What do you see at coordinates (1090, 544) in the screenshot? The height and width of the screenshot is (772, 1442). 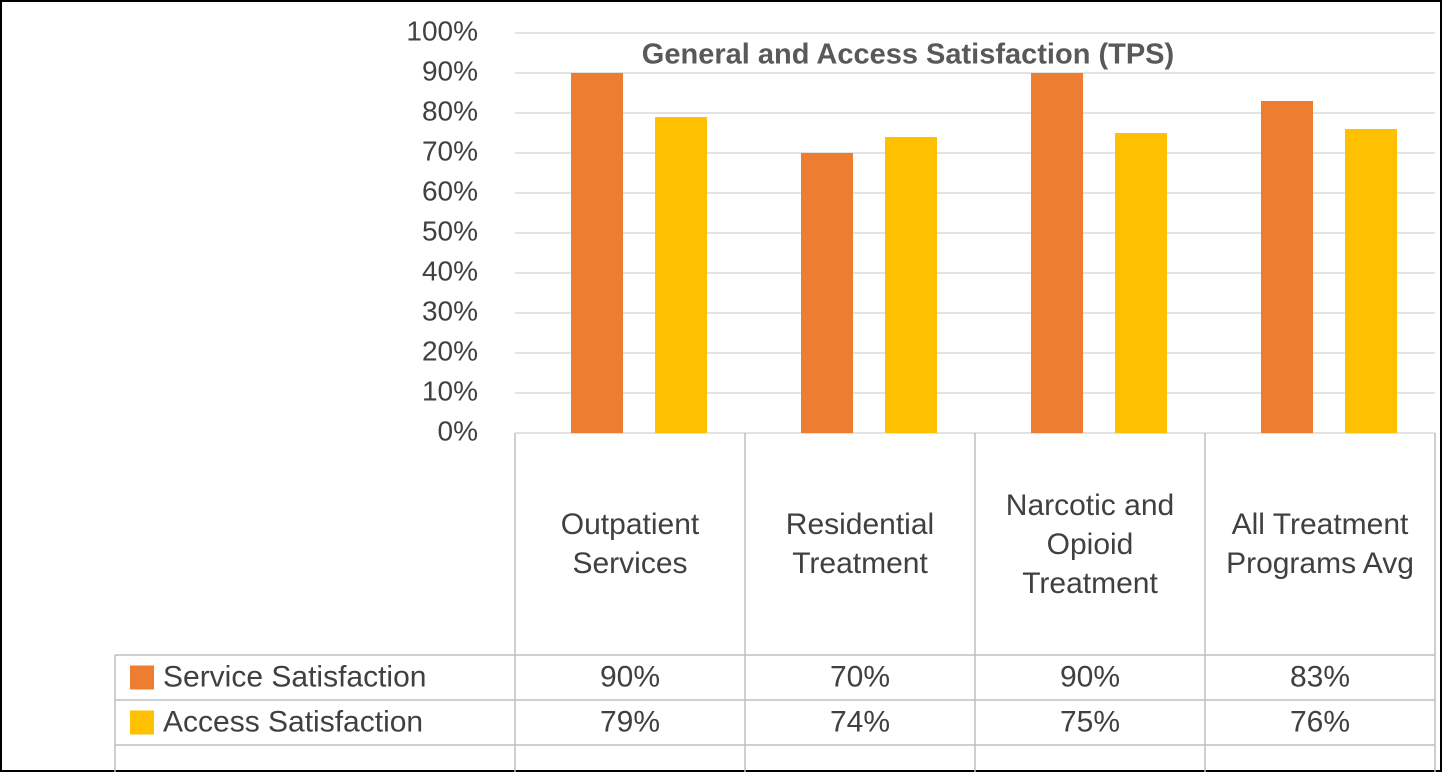 I see `x-tick-label: Narcotic and Opioid Treatment` at bounding box center [1090, 544].